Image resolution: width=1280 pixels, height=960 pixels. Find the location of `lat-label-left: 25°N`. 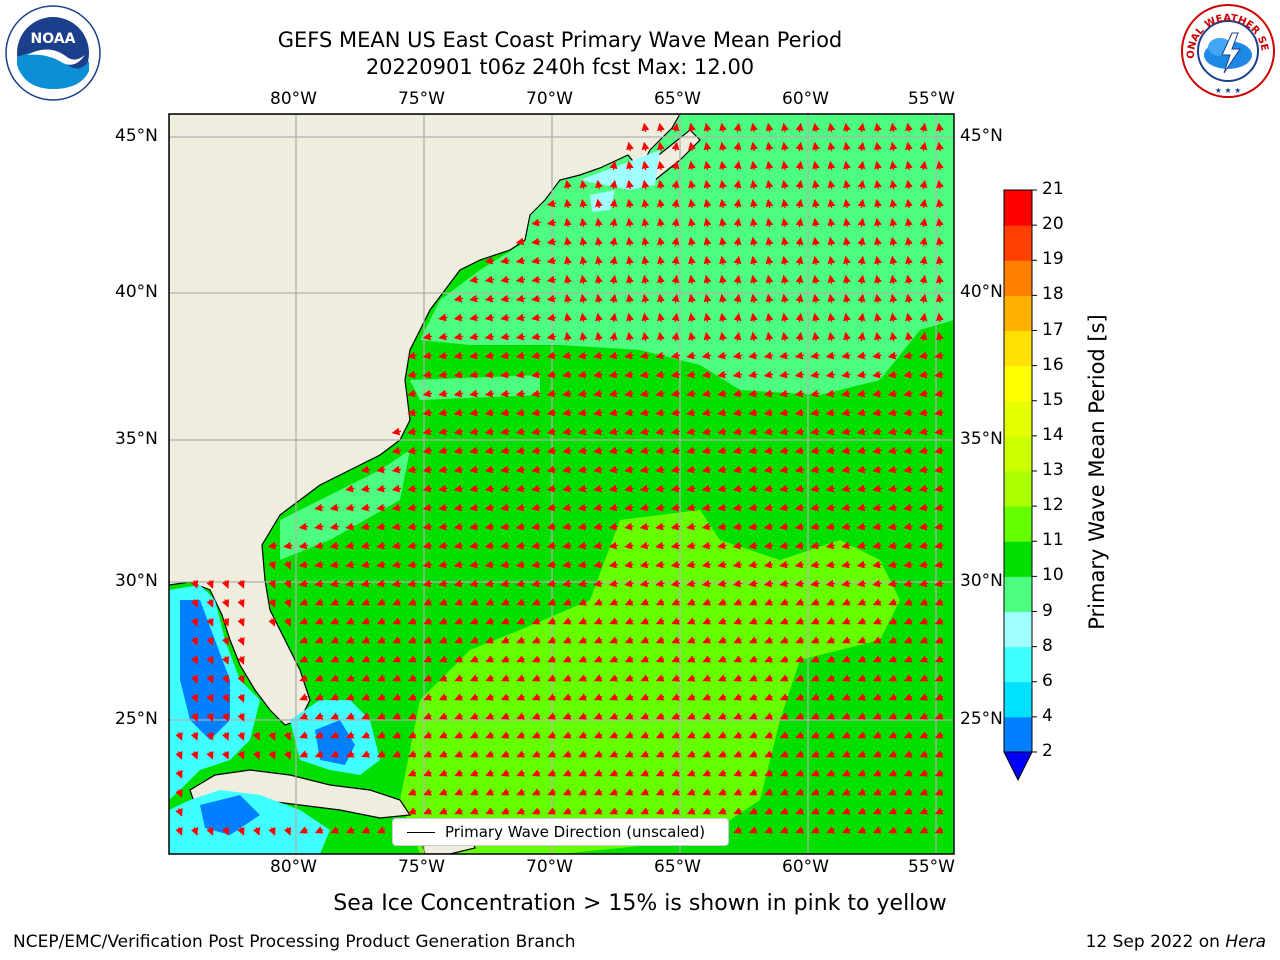

lat-label-left: 25°N is located at coordinates (136, 719).